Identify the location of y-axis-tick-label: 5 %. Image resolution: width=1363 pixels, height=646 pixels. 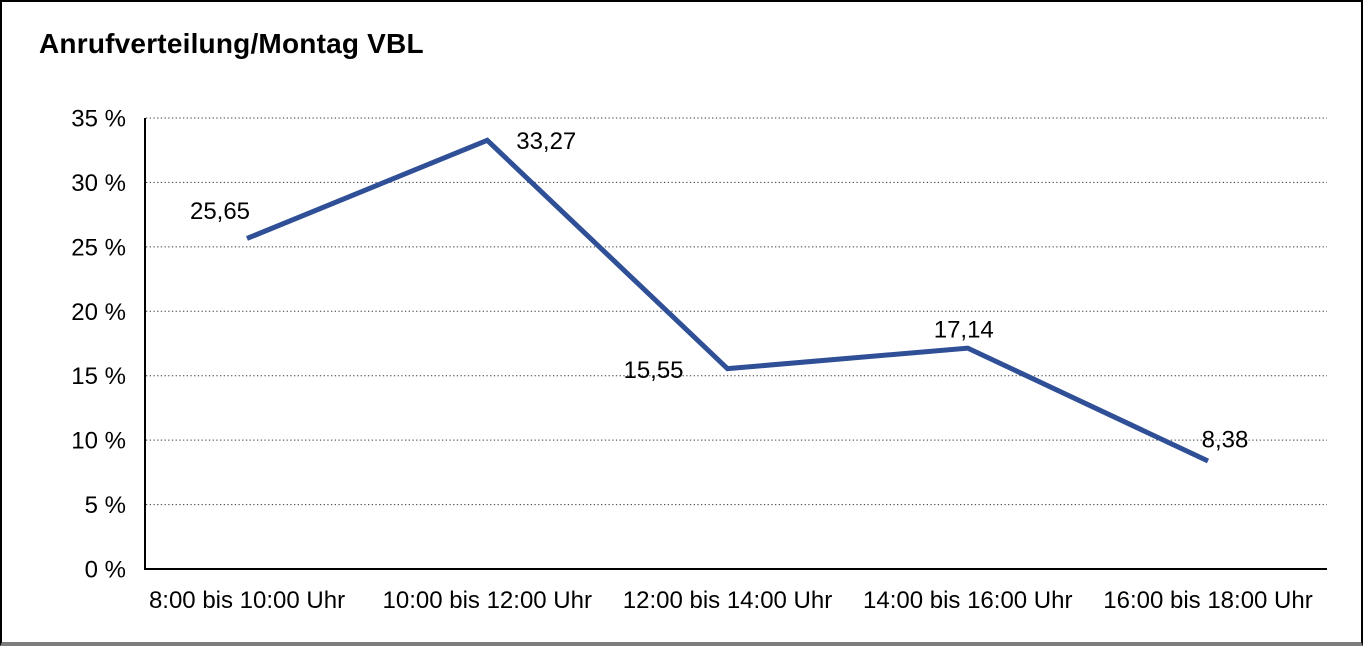
(105, 505).